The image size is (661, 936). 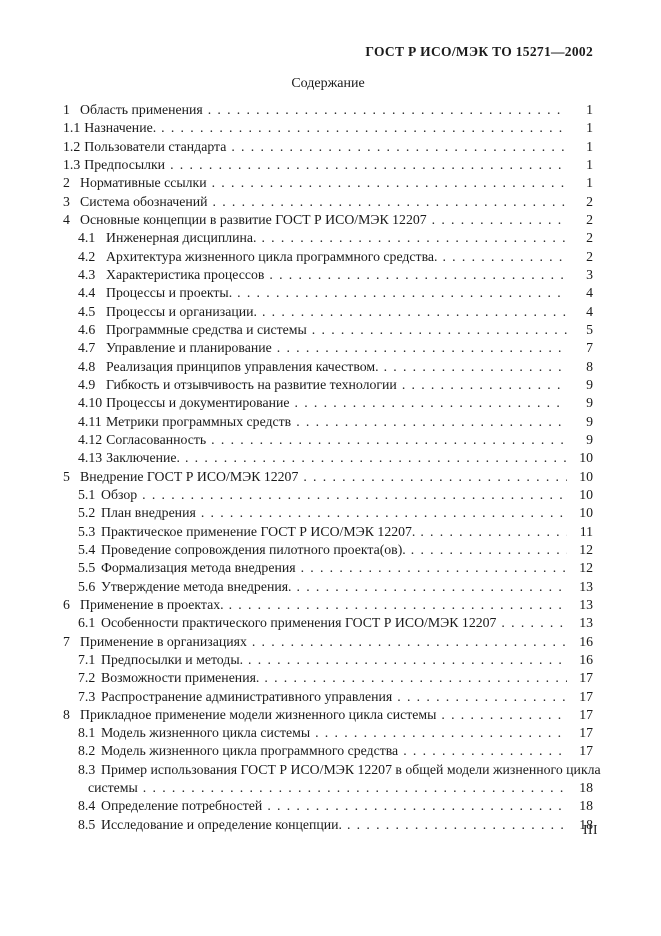 I want to click on toc-pg: 9, so click(x=589, y=439).